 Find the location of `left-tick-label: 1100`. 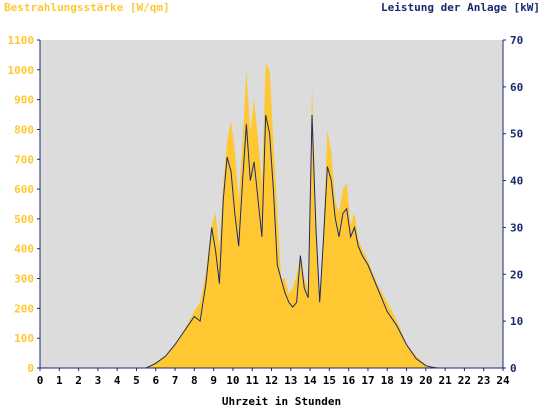

left-tick-label: 1100 is located at coordinates (21, 40).